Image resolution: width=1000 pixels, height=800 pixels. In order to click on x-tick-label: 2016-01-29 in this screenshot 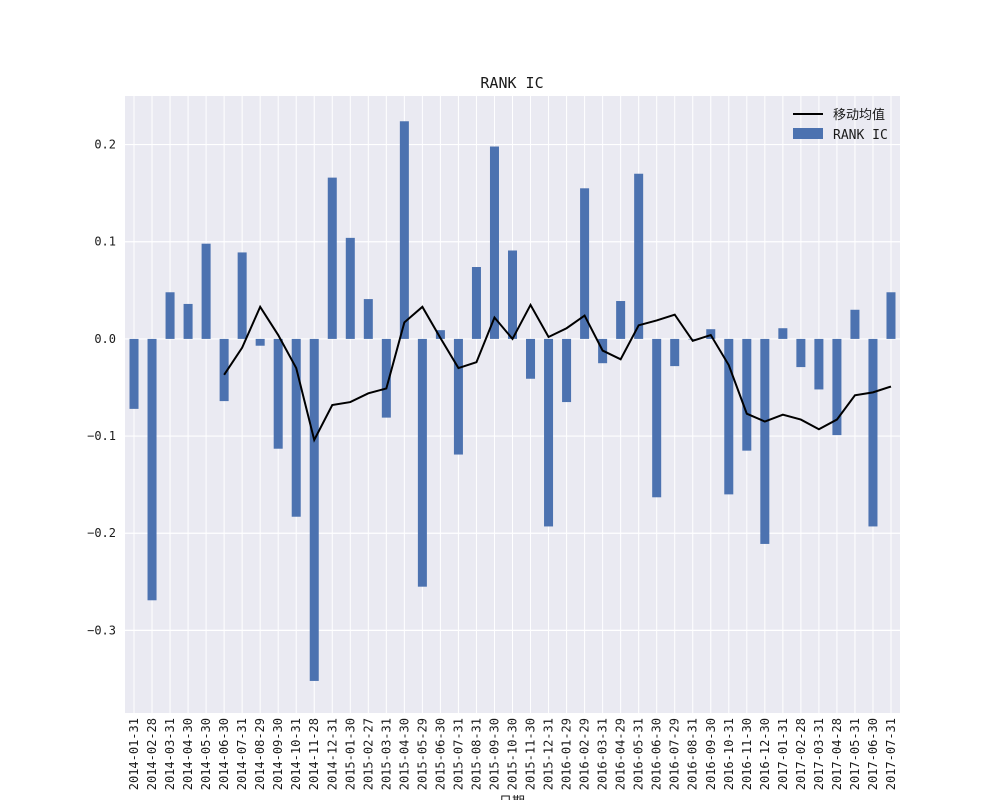, I will do `click(567, 754)`.